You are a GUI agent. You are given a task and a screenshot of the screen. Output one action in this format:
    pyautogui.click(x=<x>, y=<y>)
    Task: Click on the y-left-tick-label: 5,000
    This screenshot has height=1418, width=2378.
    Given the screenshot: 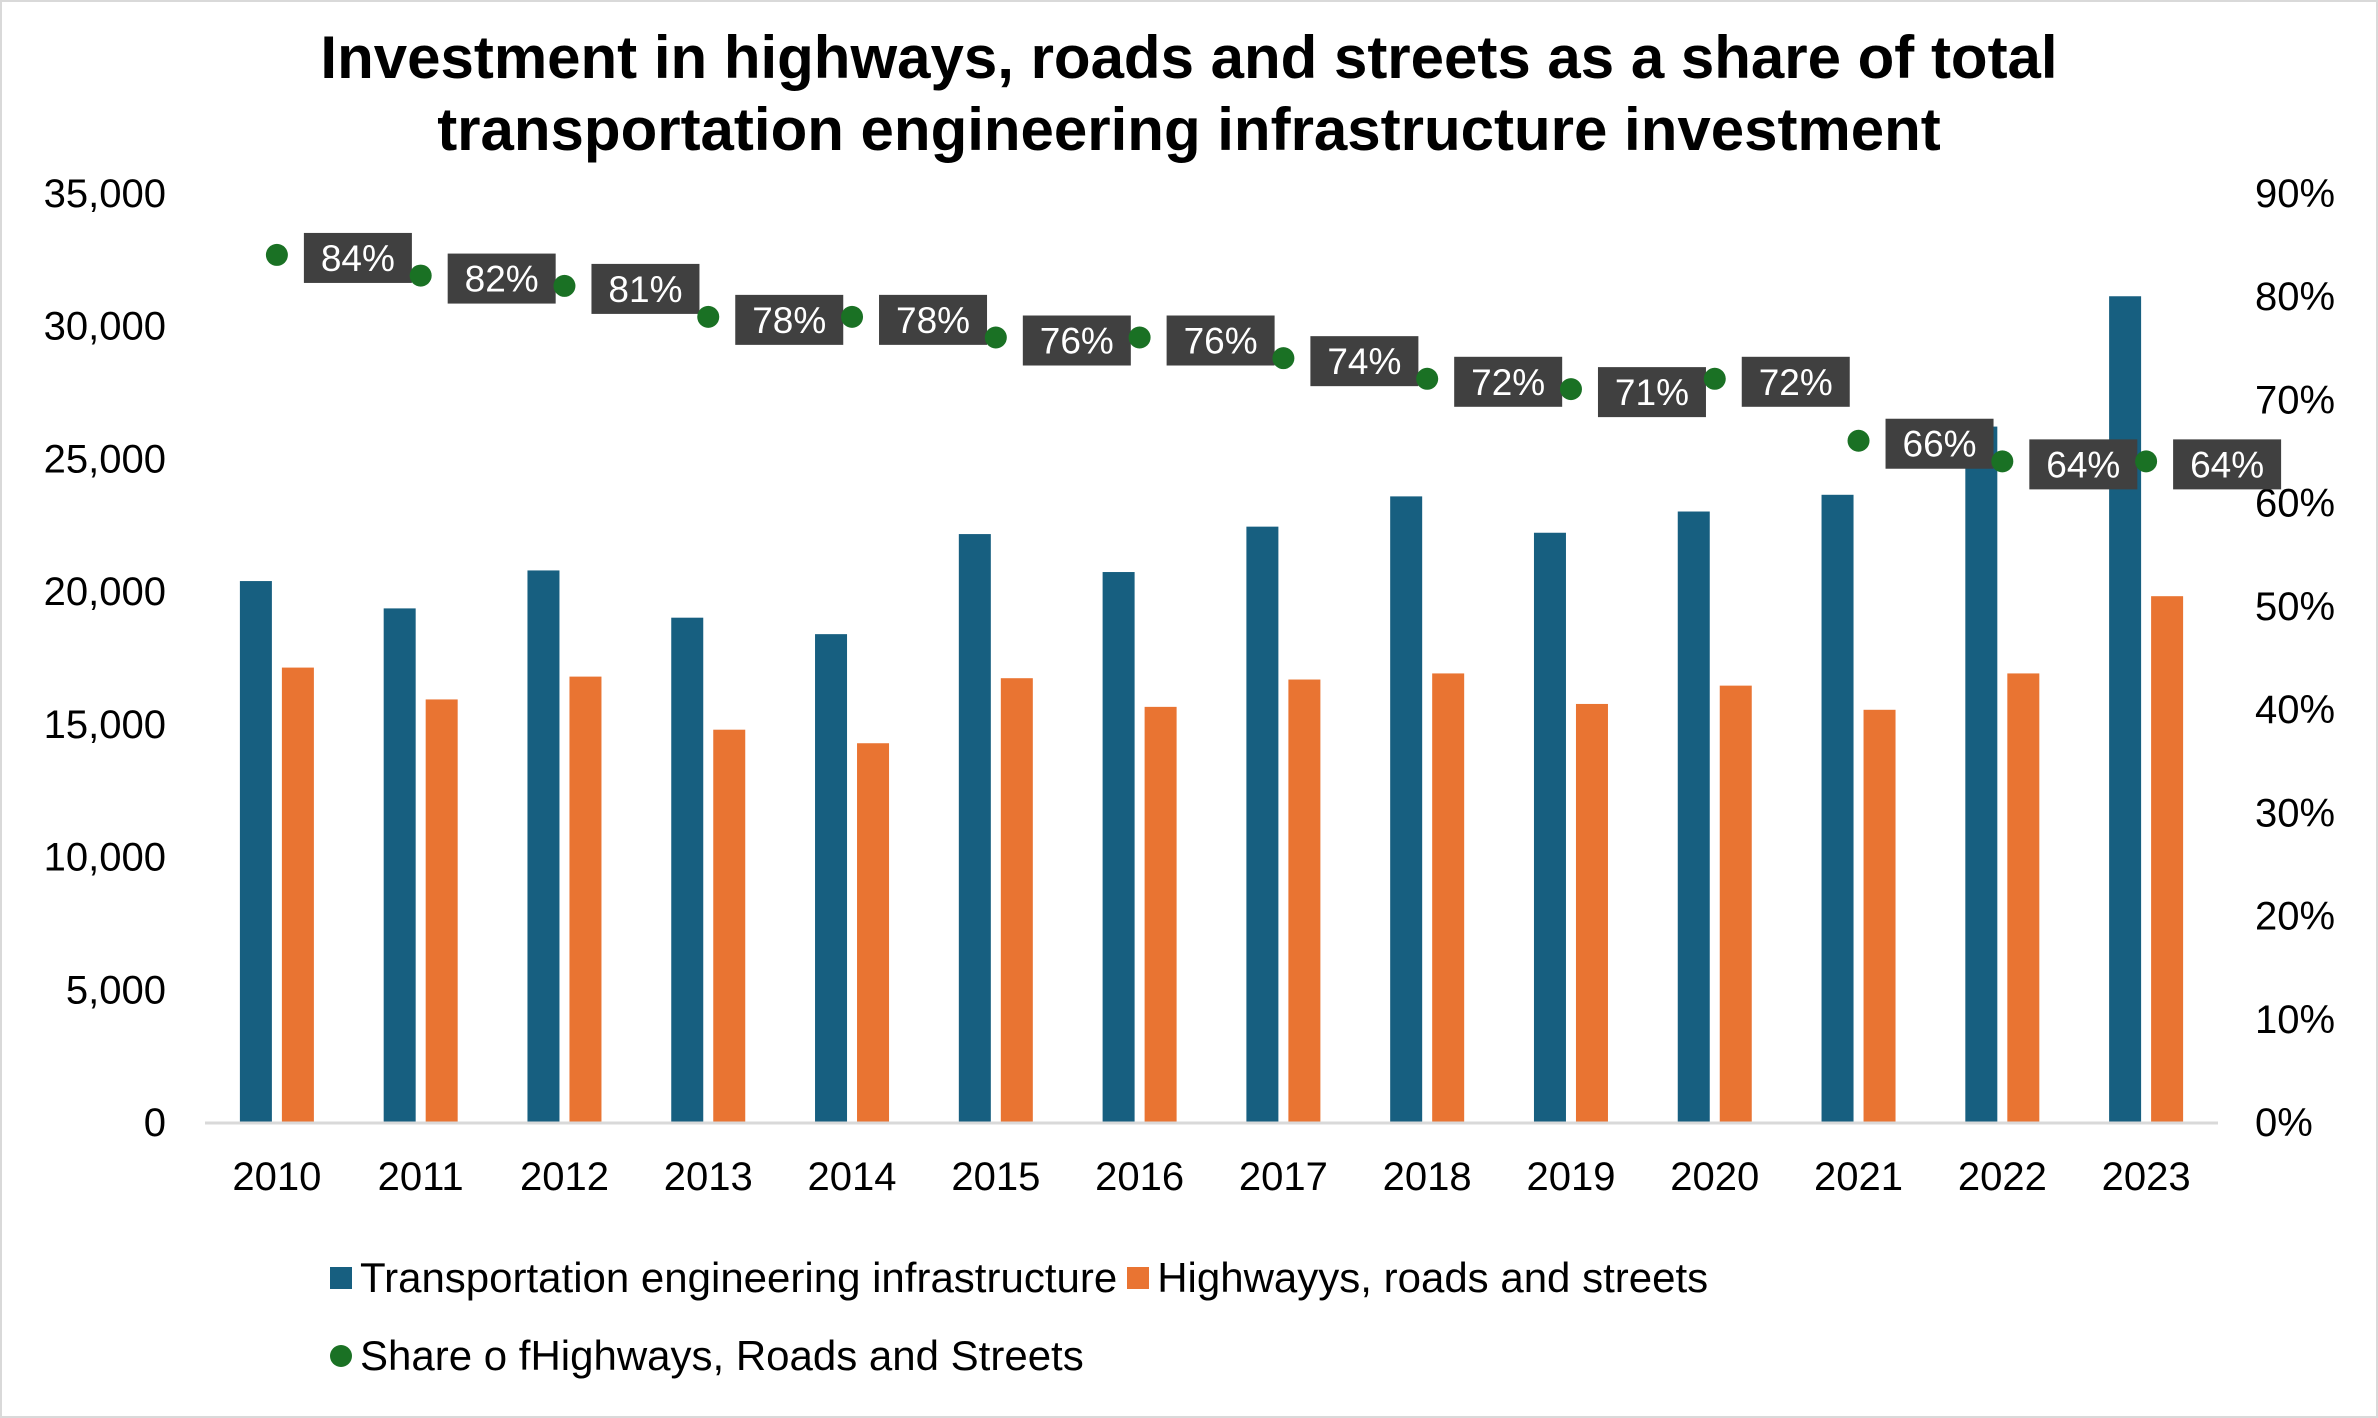 What is the action you would take?
    pyautogui.click(x=116, y=990)
    